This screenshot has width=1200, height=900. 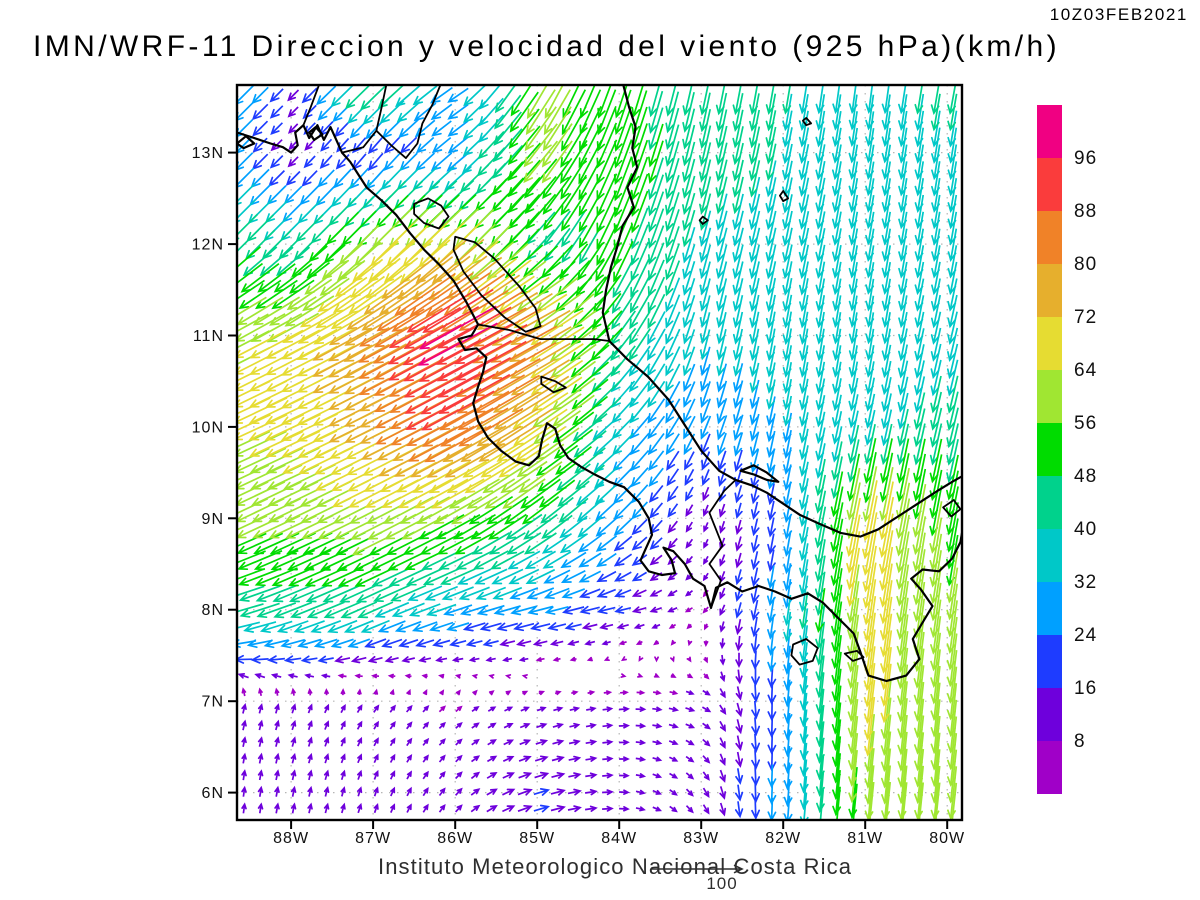 What do you see at coordinates (537, 838) in the screenshot?
I see `lon-tick-label: 85W` at bounding box center [537, 838].